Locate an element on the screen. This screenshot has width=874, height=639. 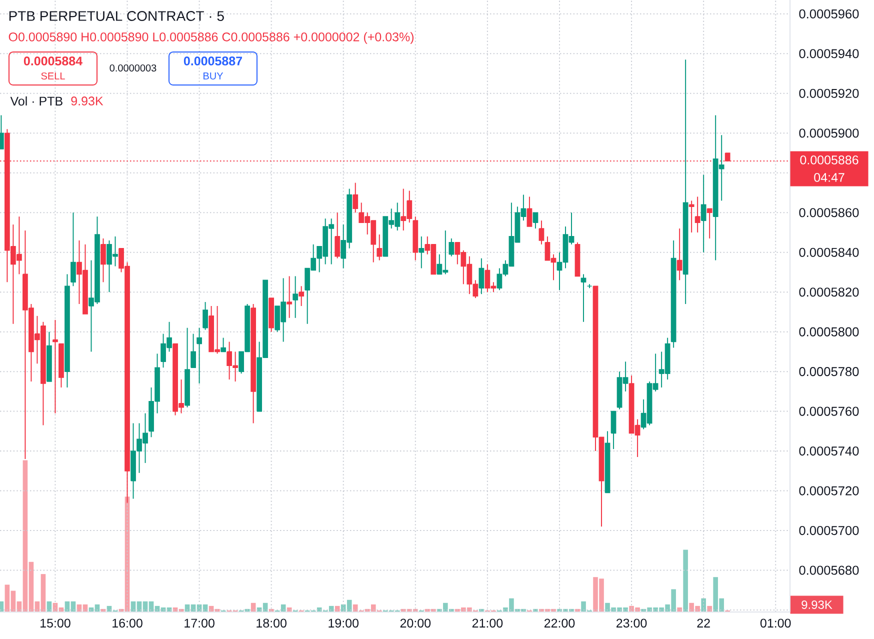
chart-title: Vol · PTB is located at coordinates (36, 101).